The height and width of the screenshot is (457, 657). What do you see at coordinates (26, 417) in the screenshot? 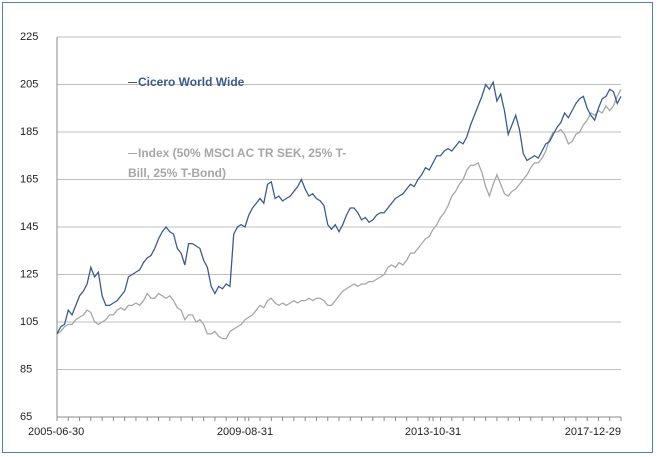
I see `y-tick-label: 65` at bounding box center [26, 417].